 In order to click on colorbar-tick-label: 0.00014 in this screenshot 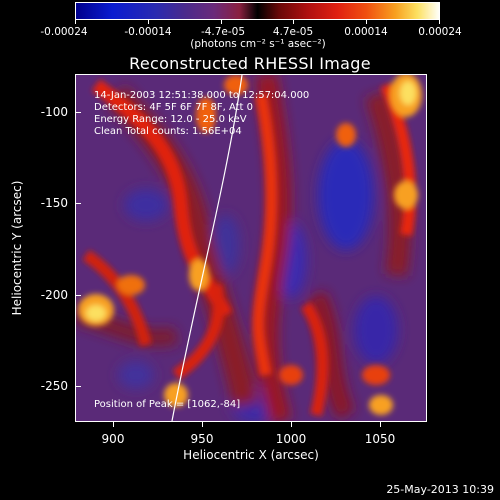, I will do `click(366, 32)`.